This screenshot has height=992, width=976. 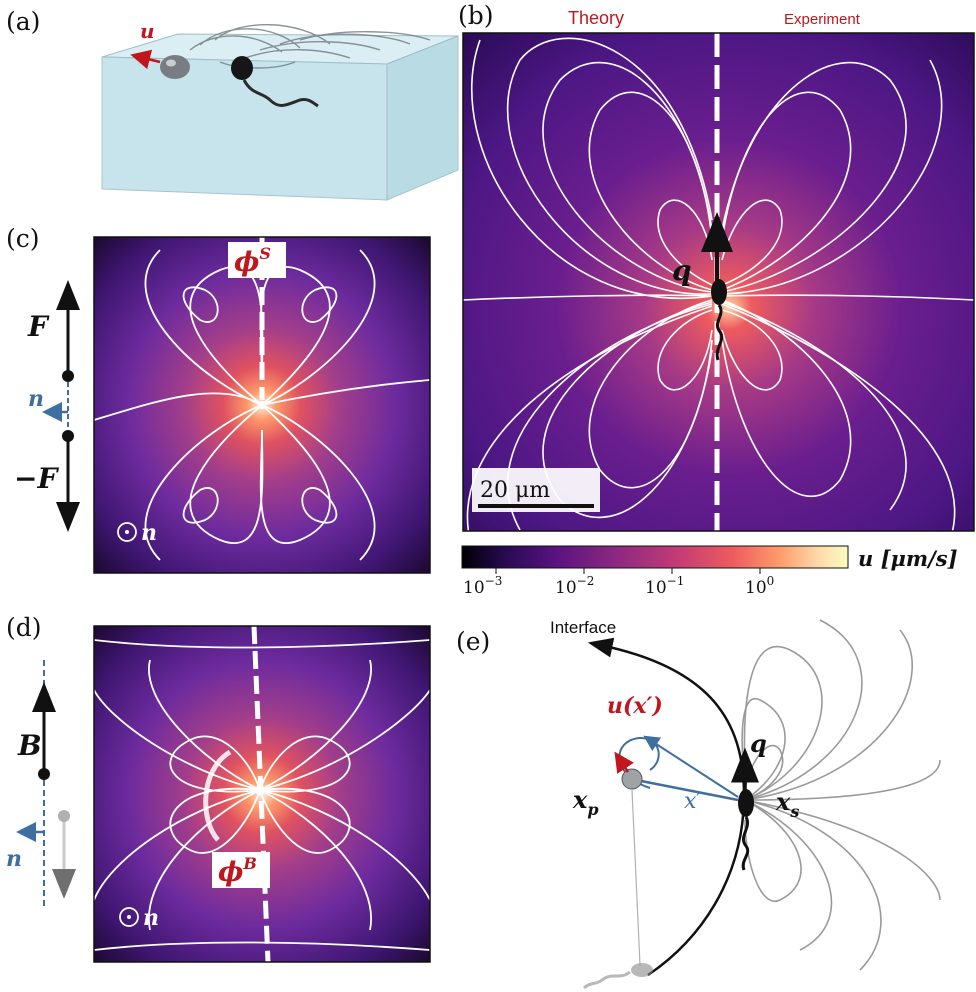 What do you see at coordinates (36, 399) in the screenshot?
I see `normal-label-c: n` at bounding box center [36, 399].